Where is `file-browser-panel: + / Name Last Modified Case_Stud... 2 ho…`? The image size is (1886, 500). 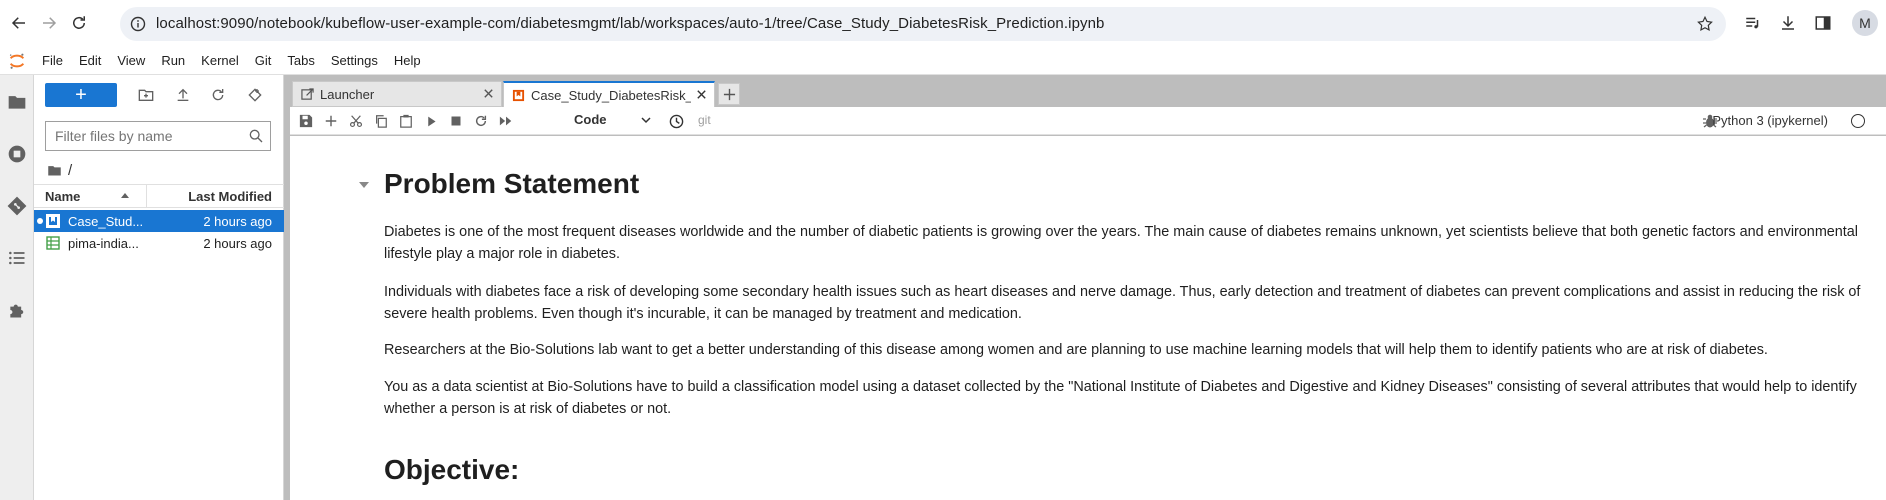
file-browser-panel: + / Name Last Modified Case_Stud... 2 ho… is located at coordinates (159, 287).